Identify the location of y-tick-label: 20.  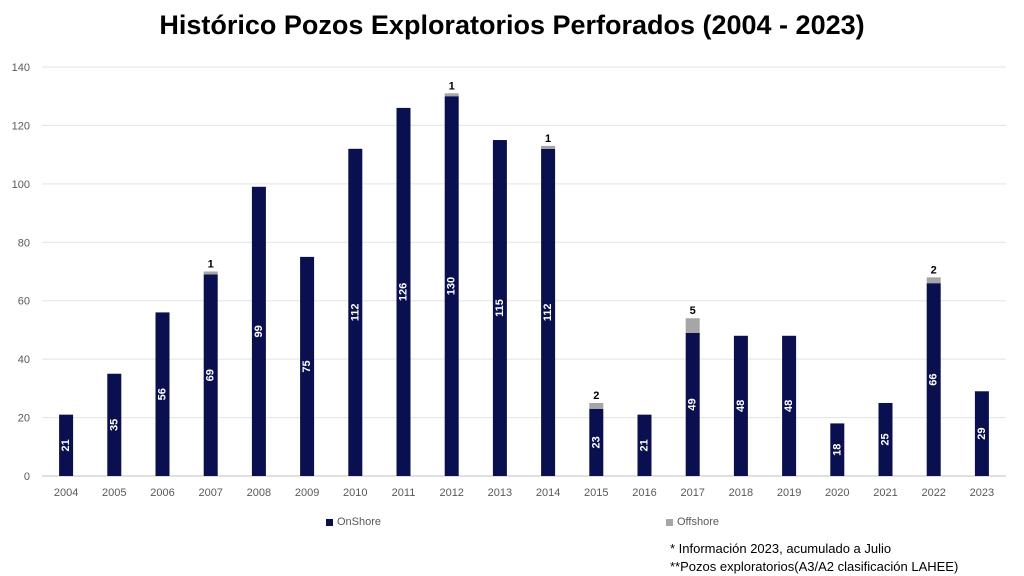
(24, 419).